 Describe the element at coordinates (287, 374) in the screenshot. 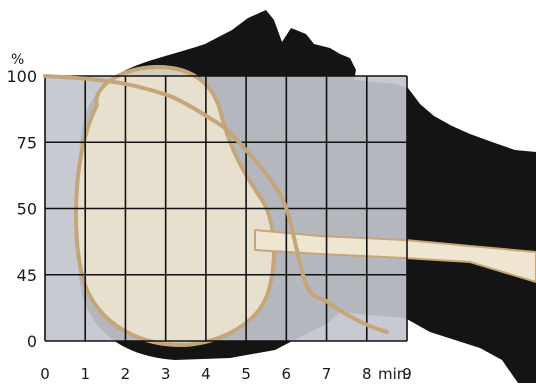

I see `x-tick-label: 6` at that location.